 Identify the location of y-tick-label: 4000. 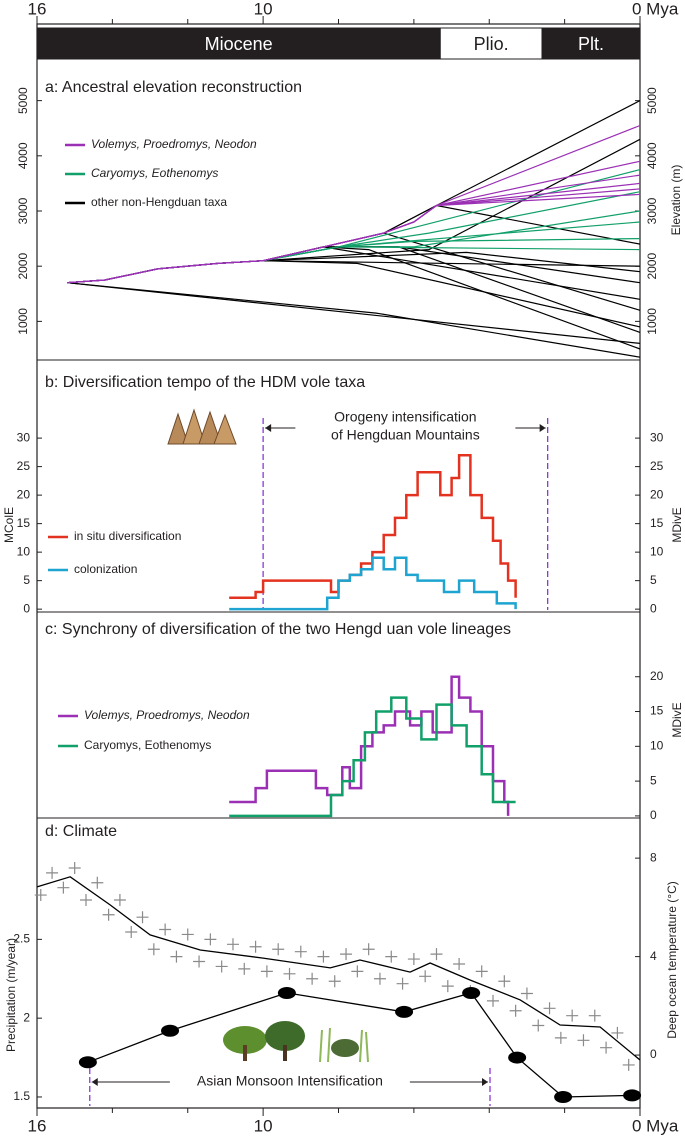
(652, 155).